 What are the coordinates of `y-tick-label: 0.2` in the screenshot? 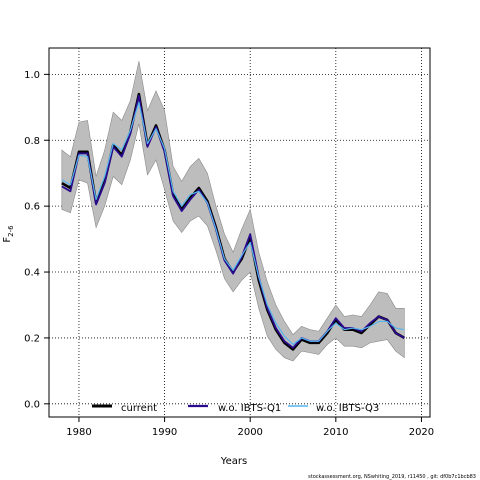 It's located at (32, 338).